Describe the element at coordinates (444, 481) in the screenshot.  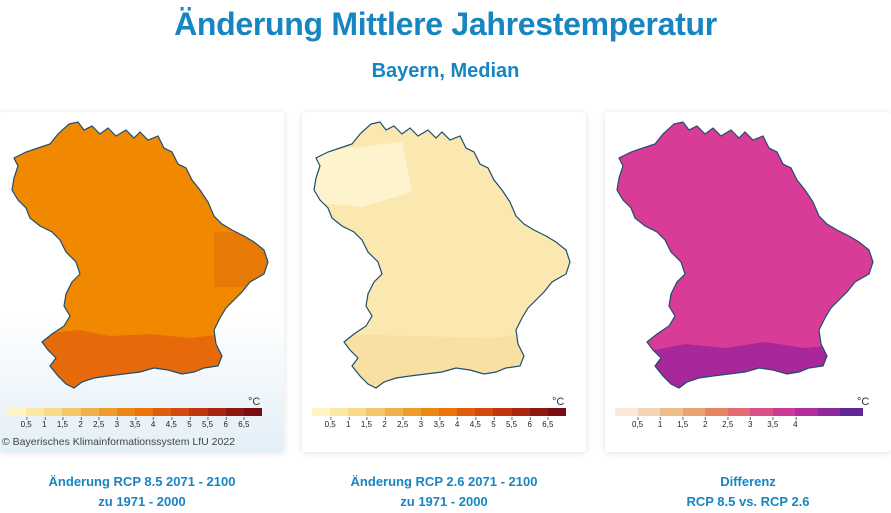
I see `caption-line: Änderung RCP 2.6 2071 - 2100` at that location.